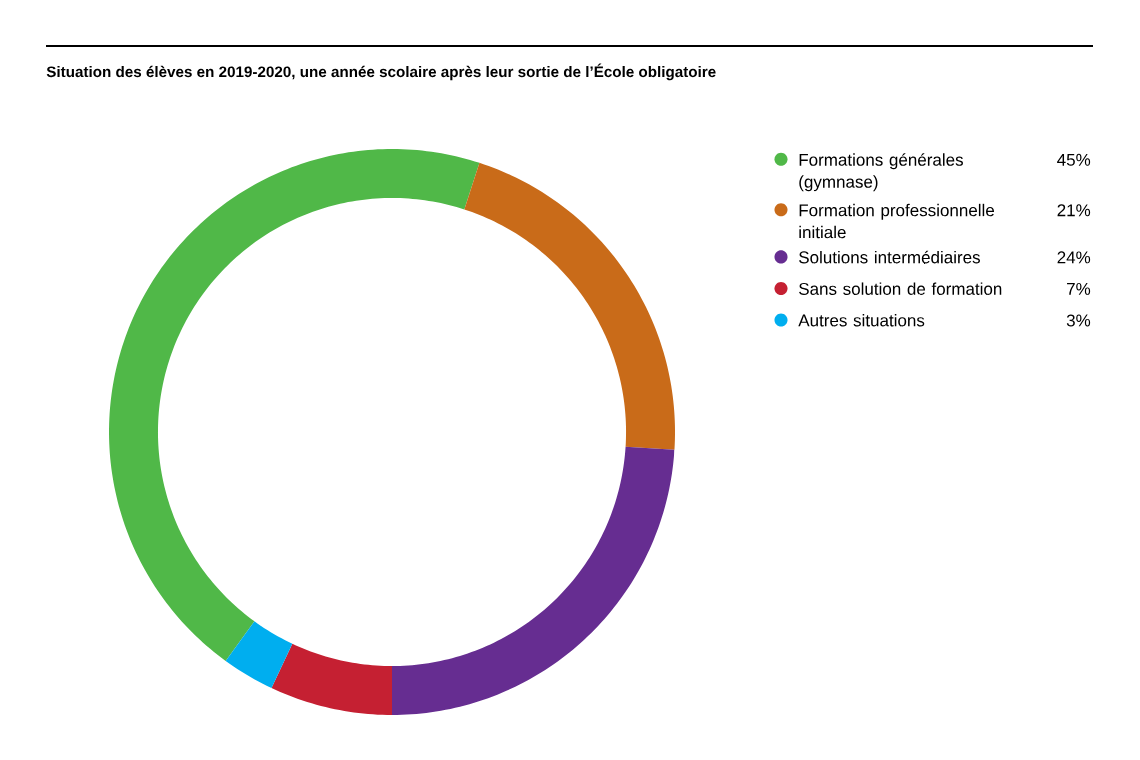 This screenshot has width=1140, height=760. I want to click on data-label: 21%, so click(1074, 210).